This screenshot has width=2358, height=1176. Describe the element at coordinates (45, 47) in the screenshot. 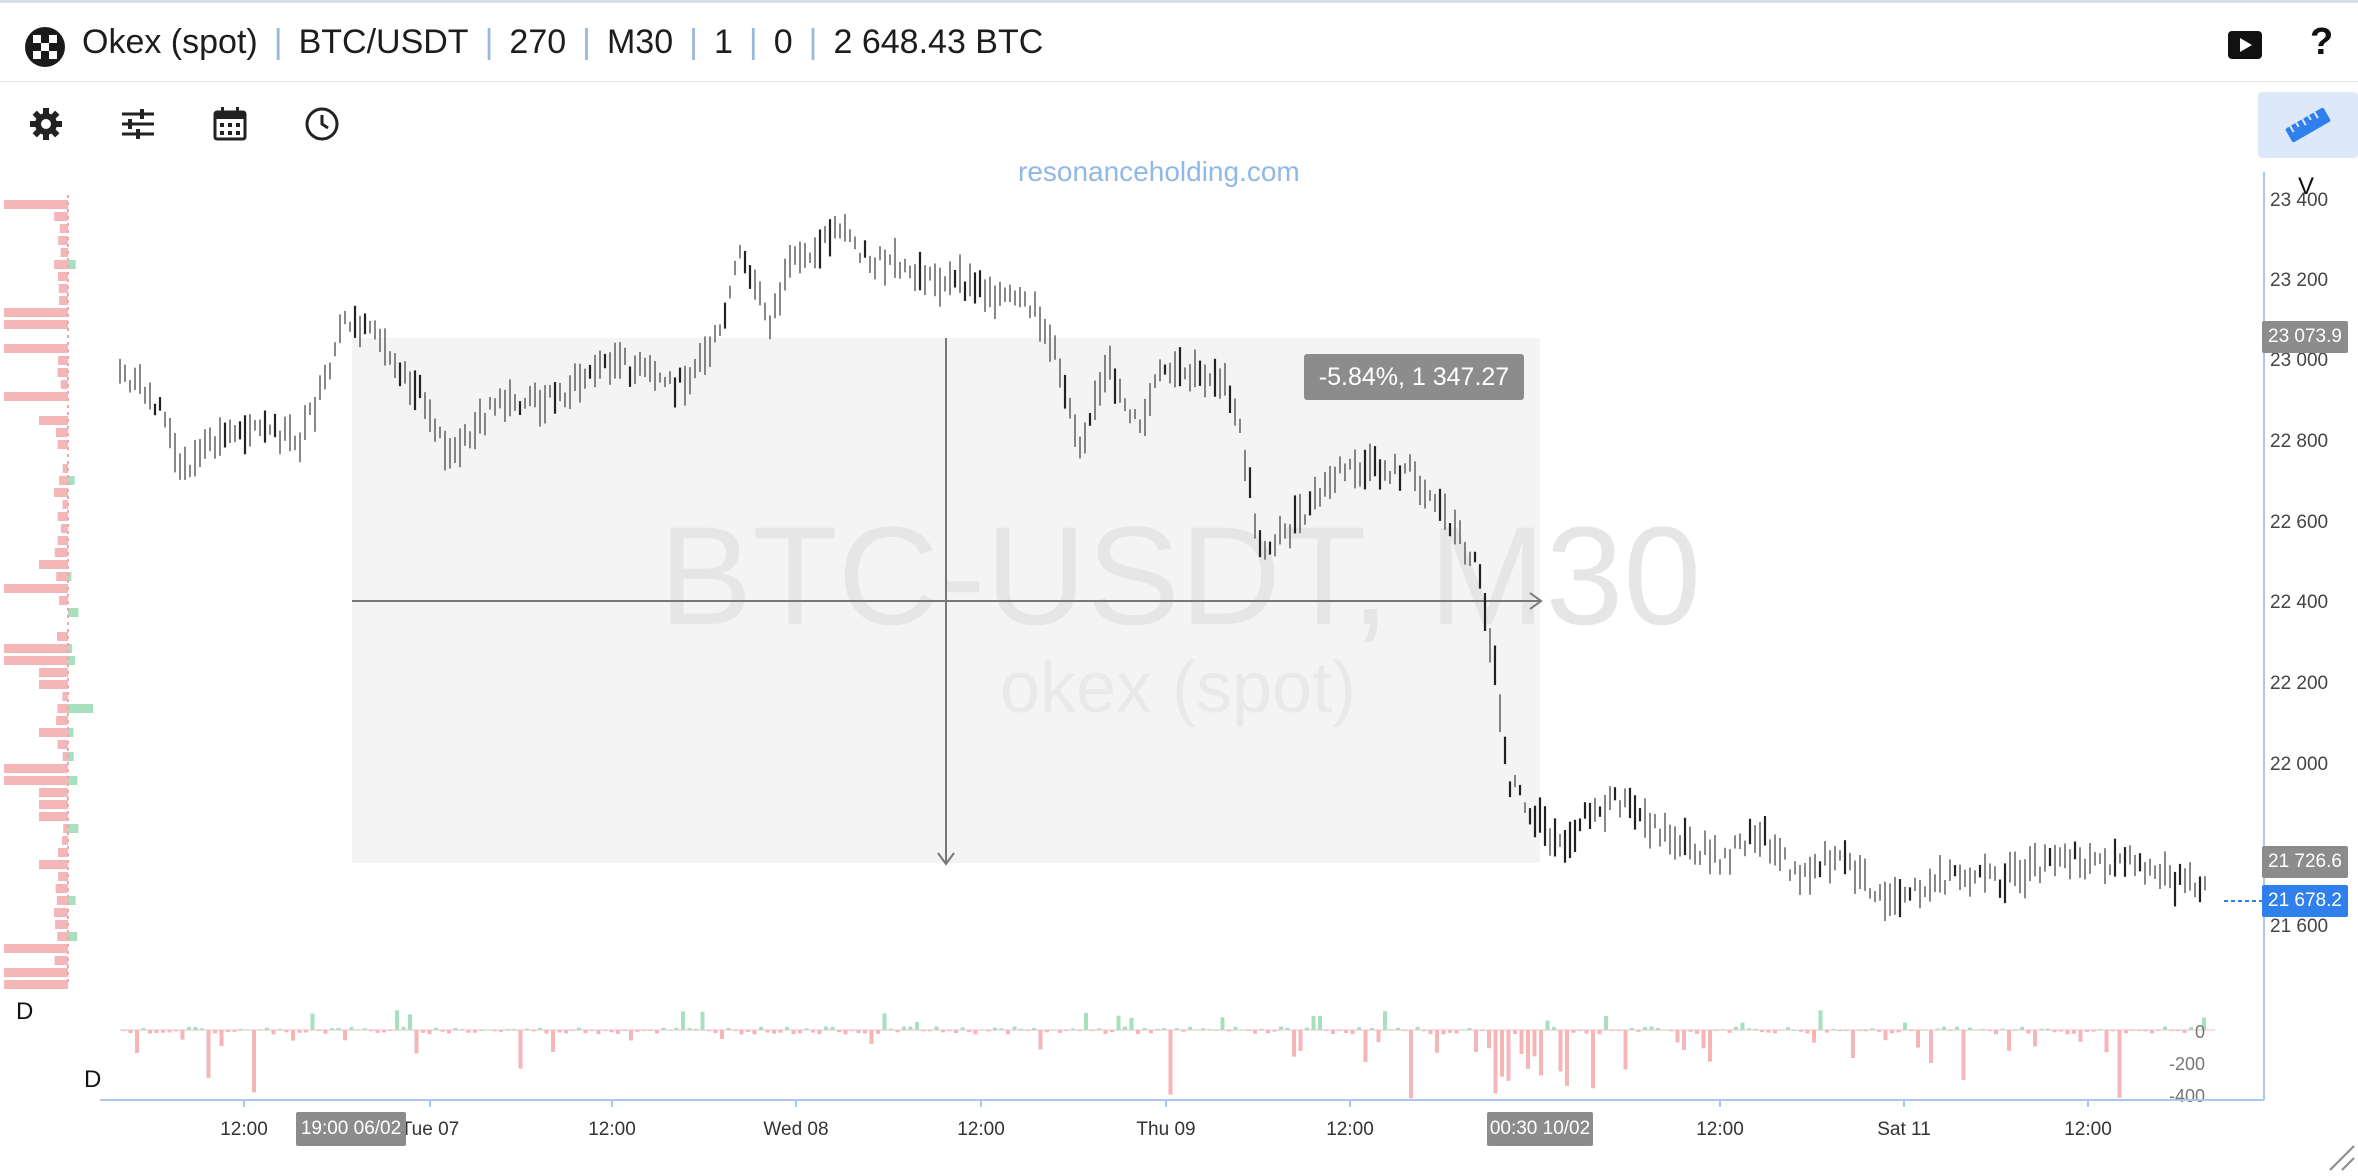

I see `logo-icon` at that location.